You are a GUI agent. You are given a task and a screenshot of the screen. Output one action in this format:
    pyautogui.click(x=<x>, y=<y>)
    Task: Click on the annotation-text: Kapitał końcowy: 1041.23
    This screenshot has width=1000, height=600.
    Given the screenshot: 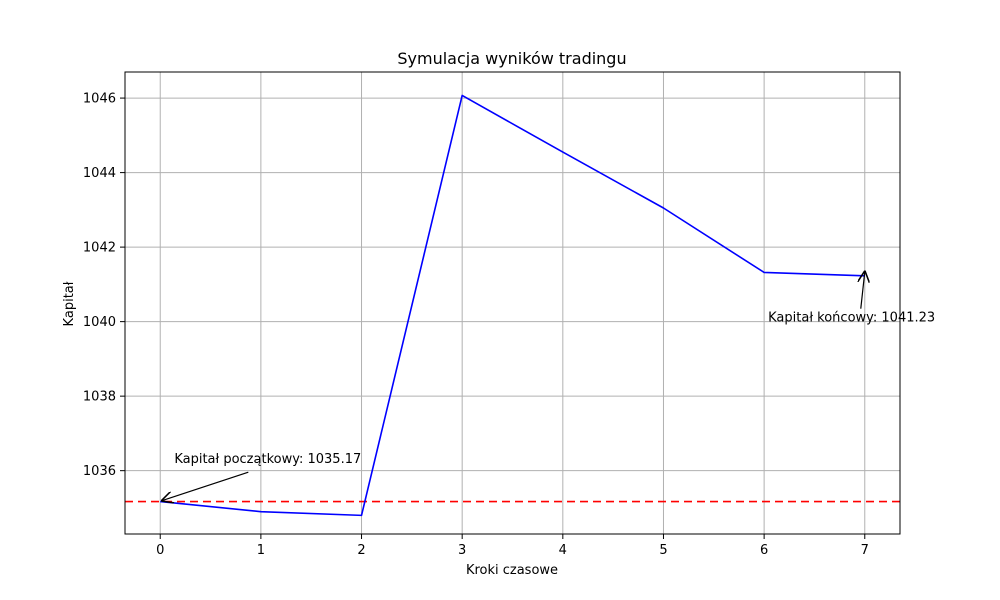 What is the action you would take?
    pyautogui.click(x=851, y=318)
    